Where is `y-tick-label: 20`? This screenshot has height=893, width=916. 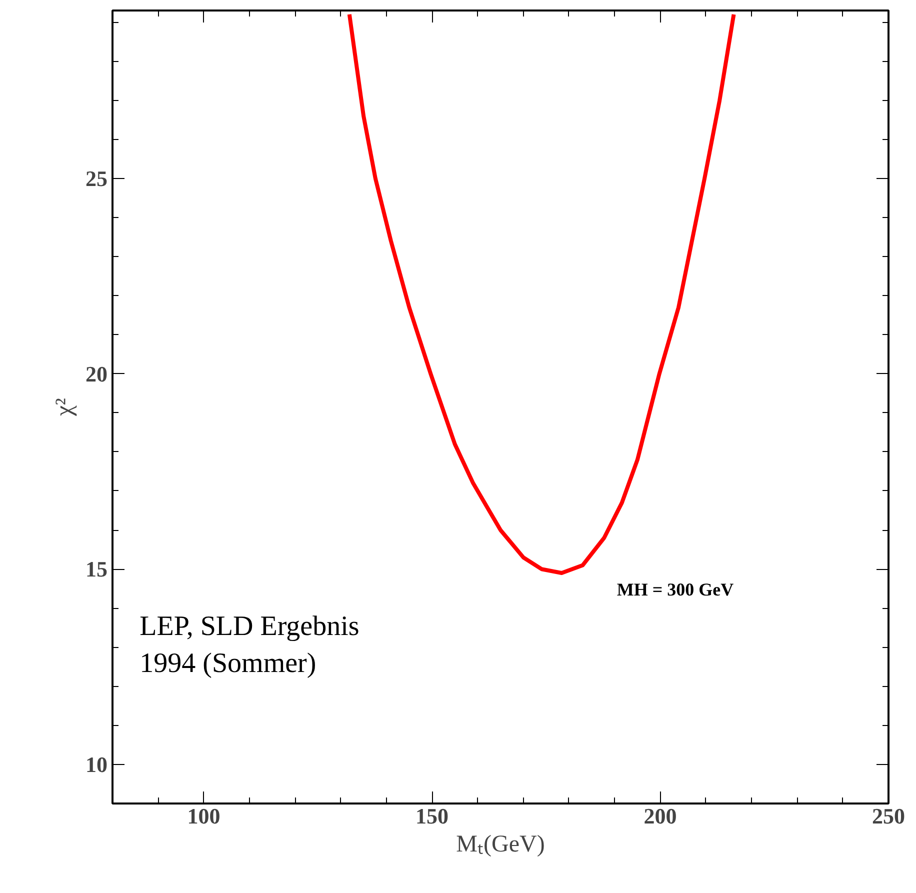
y-tick-label: 20 is located at coordinates (97, 373).